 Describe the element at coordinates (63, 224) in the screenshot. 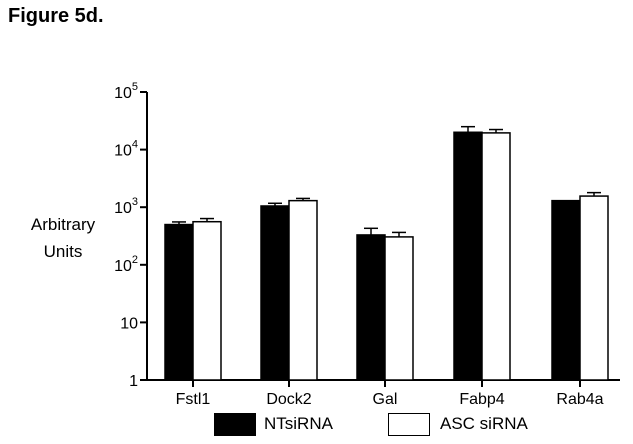

I see `y-axis-label-line-1: Arbitrary` at that location.